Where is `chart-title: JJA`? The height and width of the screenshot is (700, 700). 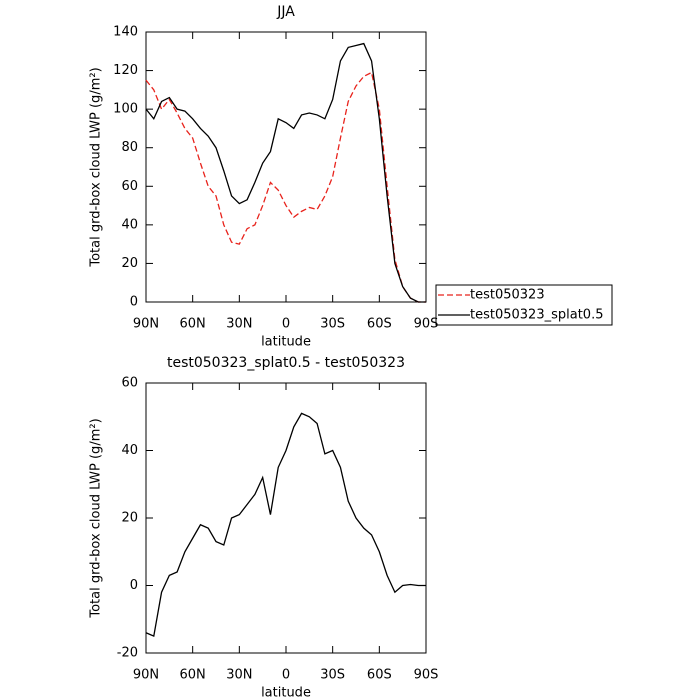 chart-title: JJA is located at coordinates (285, 12).